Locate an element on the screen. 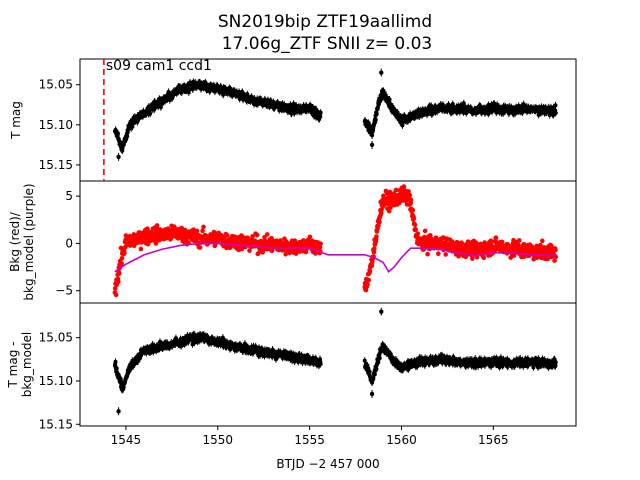  y-tick-label: 0 is located at coordinates (69, 243).